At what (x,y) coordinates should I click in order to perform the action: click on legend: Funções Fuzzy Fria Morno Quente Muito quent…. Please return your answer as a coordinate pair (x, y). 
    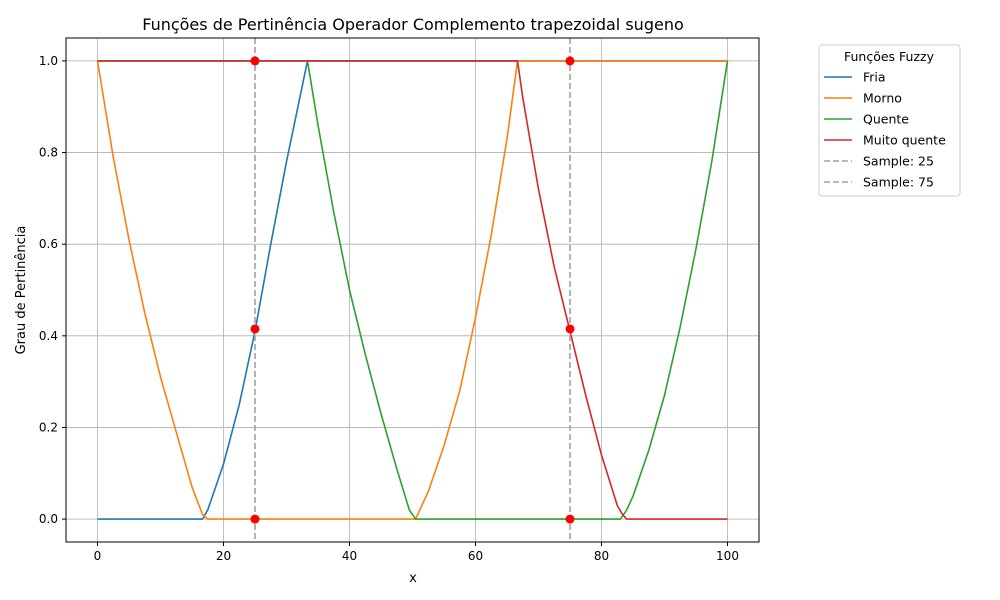
    Looking at the image, I should click on (889, 120).